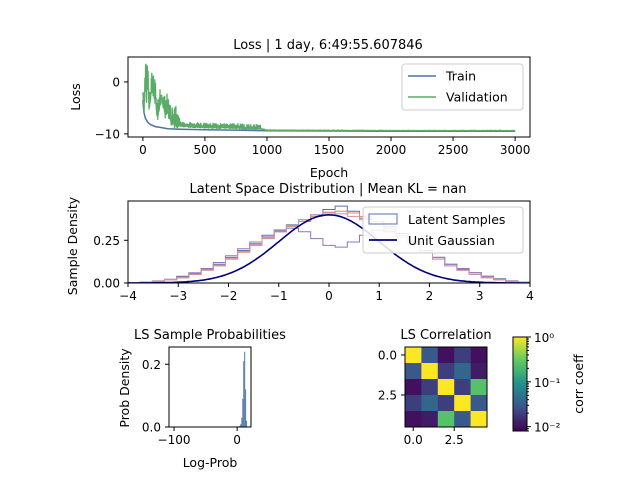 This screenshot has width=640, height=480. I want to click on colorbar-gradient, so click(520, 384).